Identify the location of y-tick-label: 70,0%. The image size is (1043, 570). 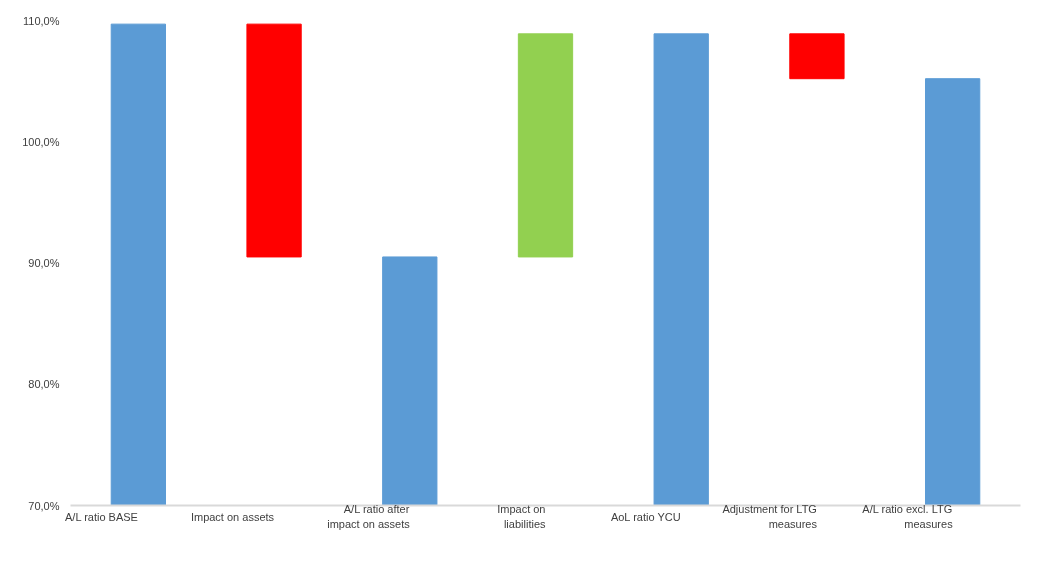
(44, 505).